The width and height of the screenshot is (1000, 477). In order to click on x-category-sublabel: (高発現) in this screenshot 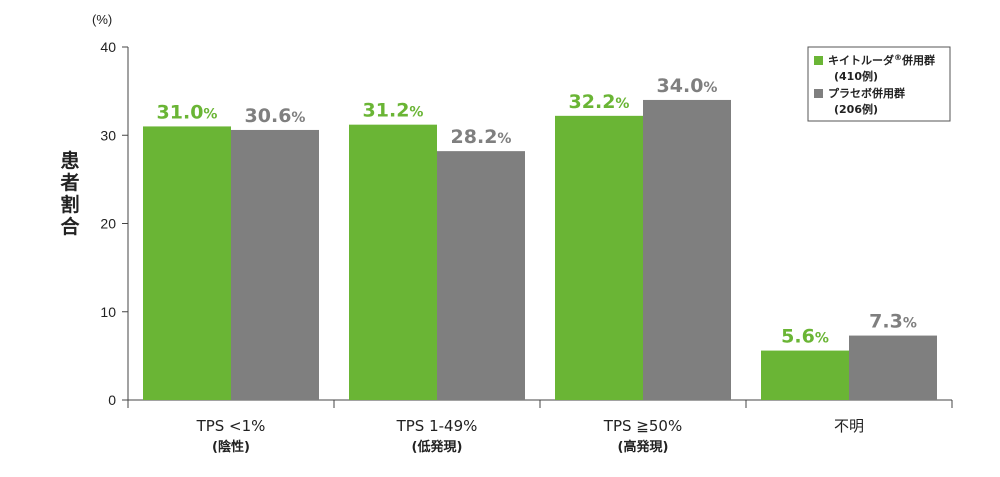, I will do `click(643, 447)`.